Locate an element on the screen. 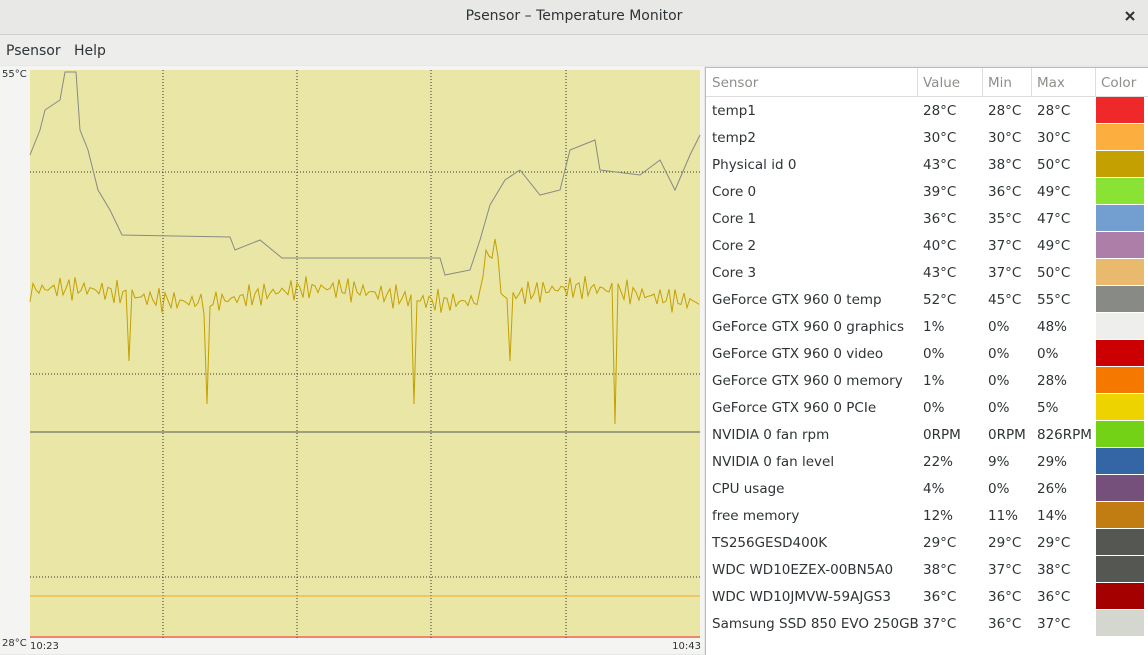 This screenshot has width=1148, height=655. sensor-name: GeForce GTX 960 0 graphics is located at coordinates (808, 327).